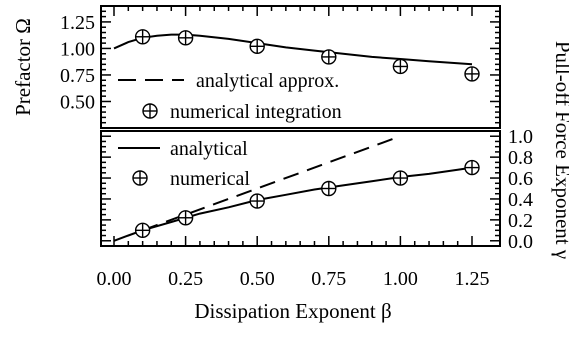 The image size is (569, 337). I want to click on bottom-legend: analytical numerical, so click(184, 164).